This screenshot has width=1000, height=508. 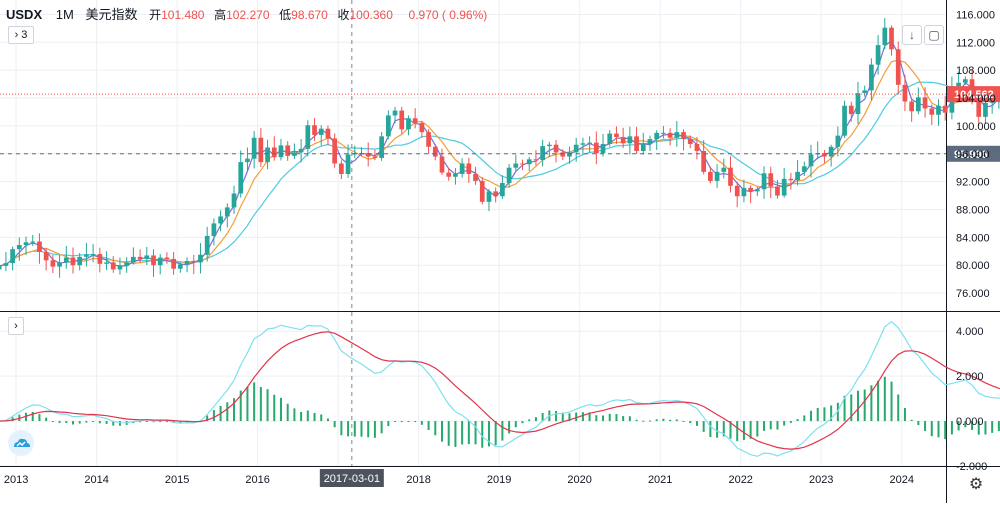 What do you see at coordinates (21, 443) in the screenshot?
I see `cloud-logo-icon` at bounding box center [21, 443].